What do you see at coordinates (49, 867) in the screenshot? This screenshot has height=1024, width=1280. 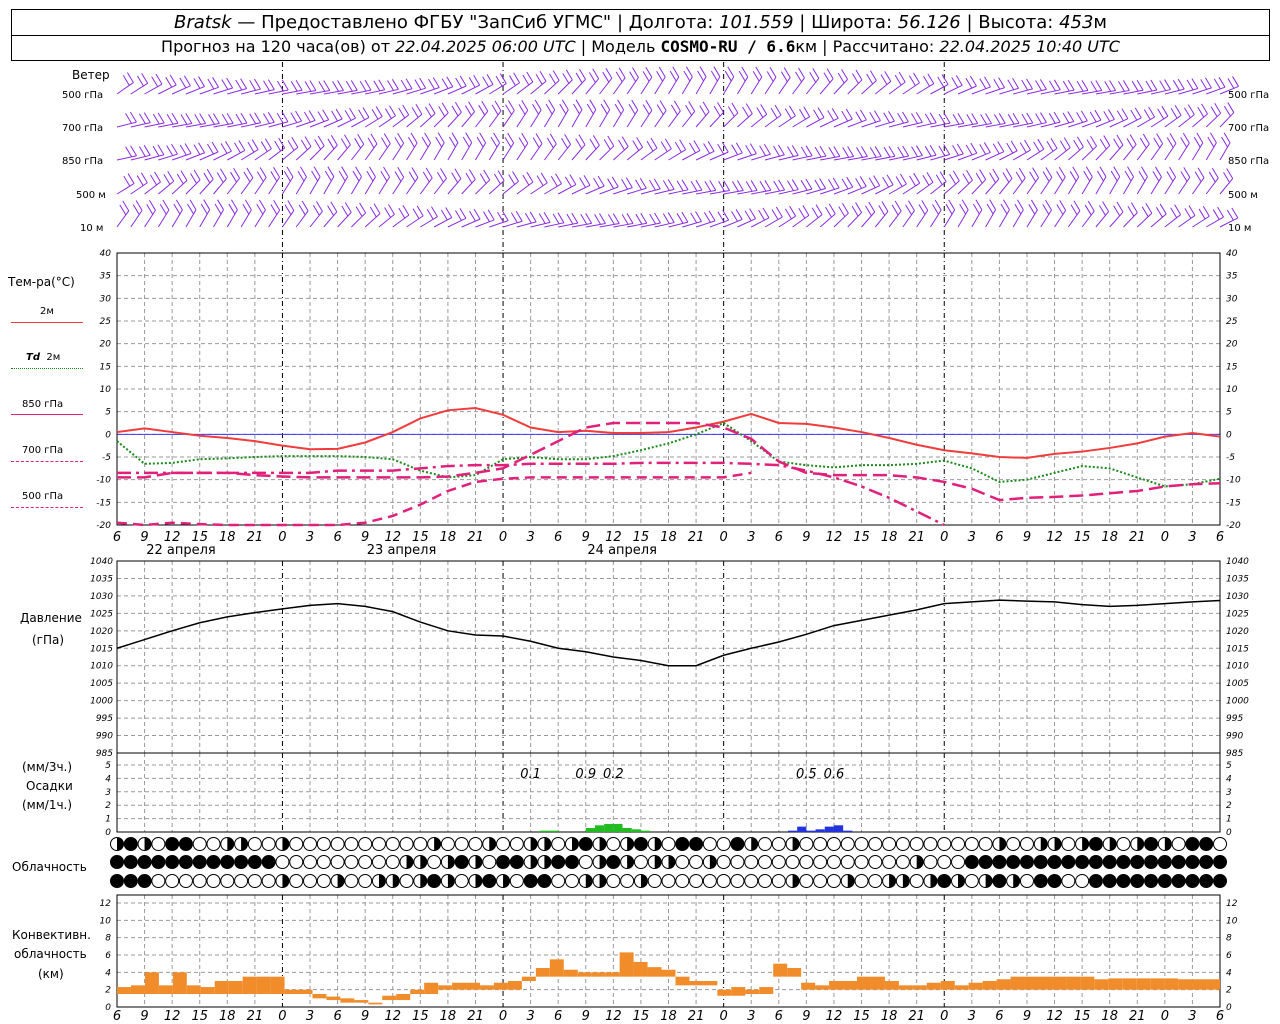 I see `cloud-title: Облачность` at bounding box center [49, 867].